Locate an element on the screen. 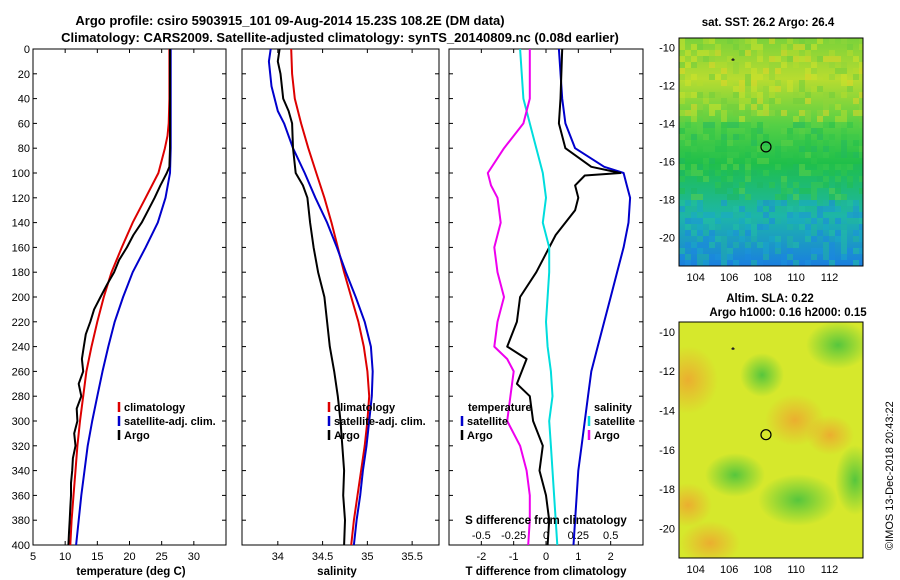 The image size is (900, 580). map-x-tick-label: 110 is located at coordinates (796, 278).